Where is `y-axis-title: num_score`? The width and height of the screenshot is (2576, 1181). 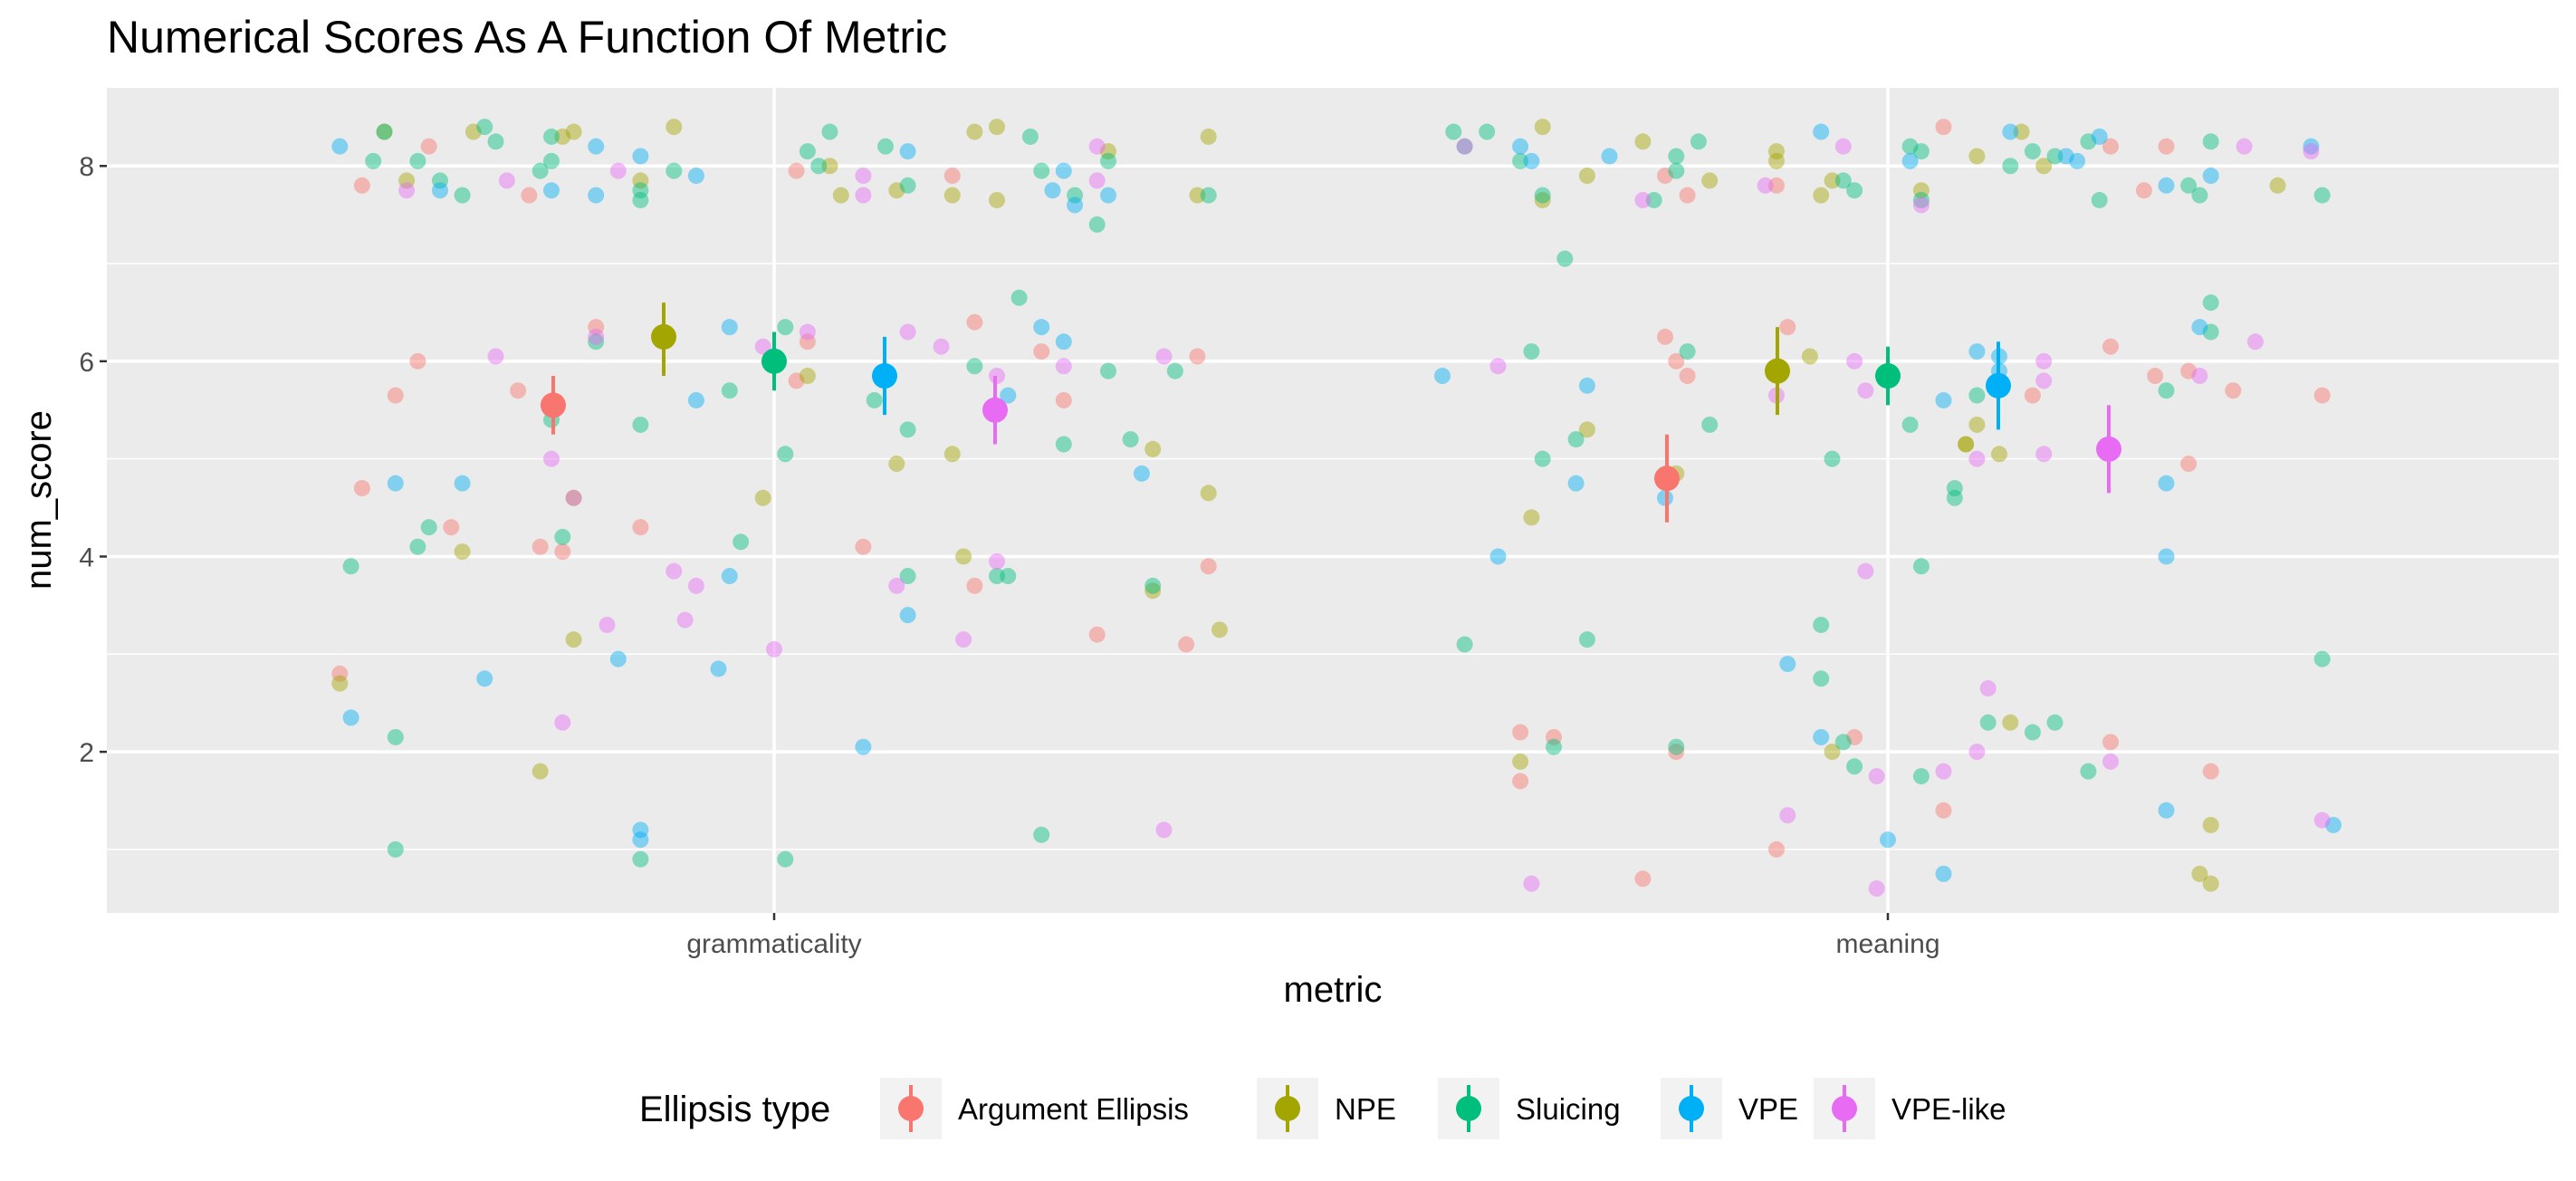 y-axis-title: num_score is located at coordinates (39, 500).